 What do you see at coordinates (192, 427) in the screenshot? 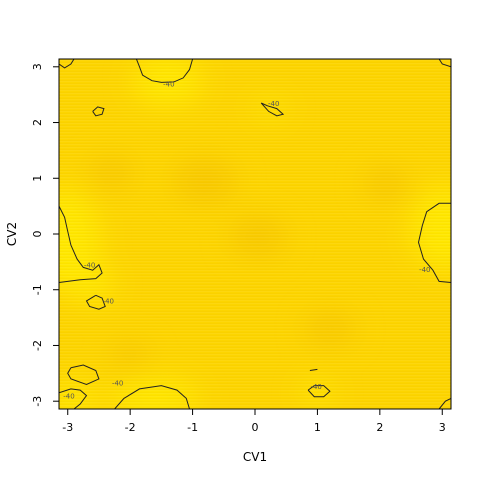
I see `x-tick-label: -1` at bounding box center [192, 427].